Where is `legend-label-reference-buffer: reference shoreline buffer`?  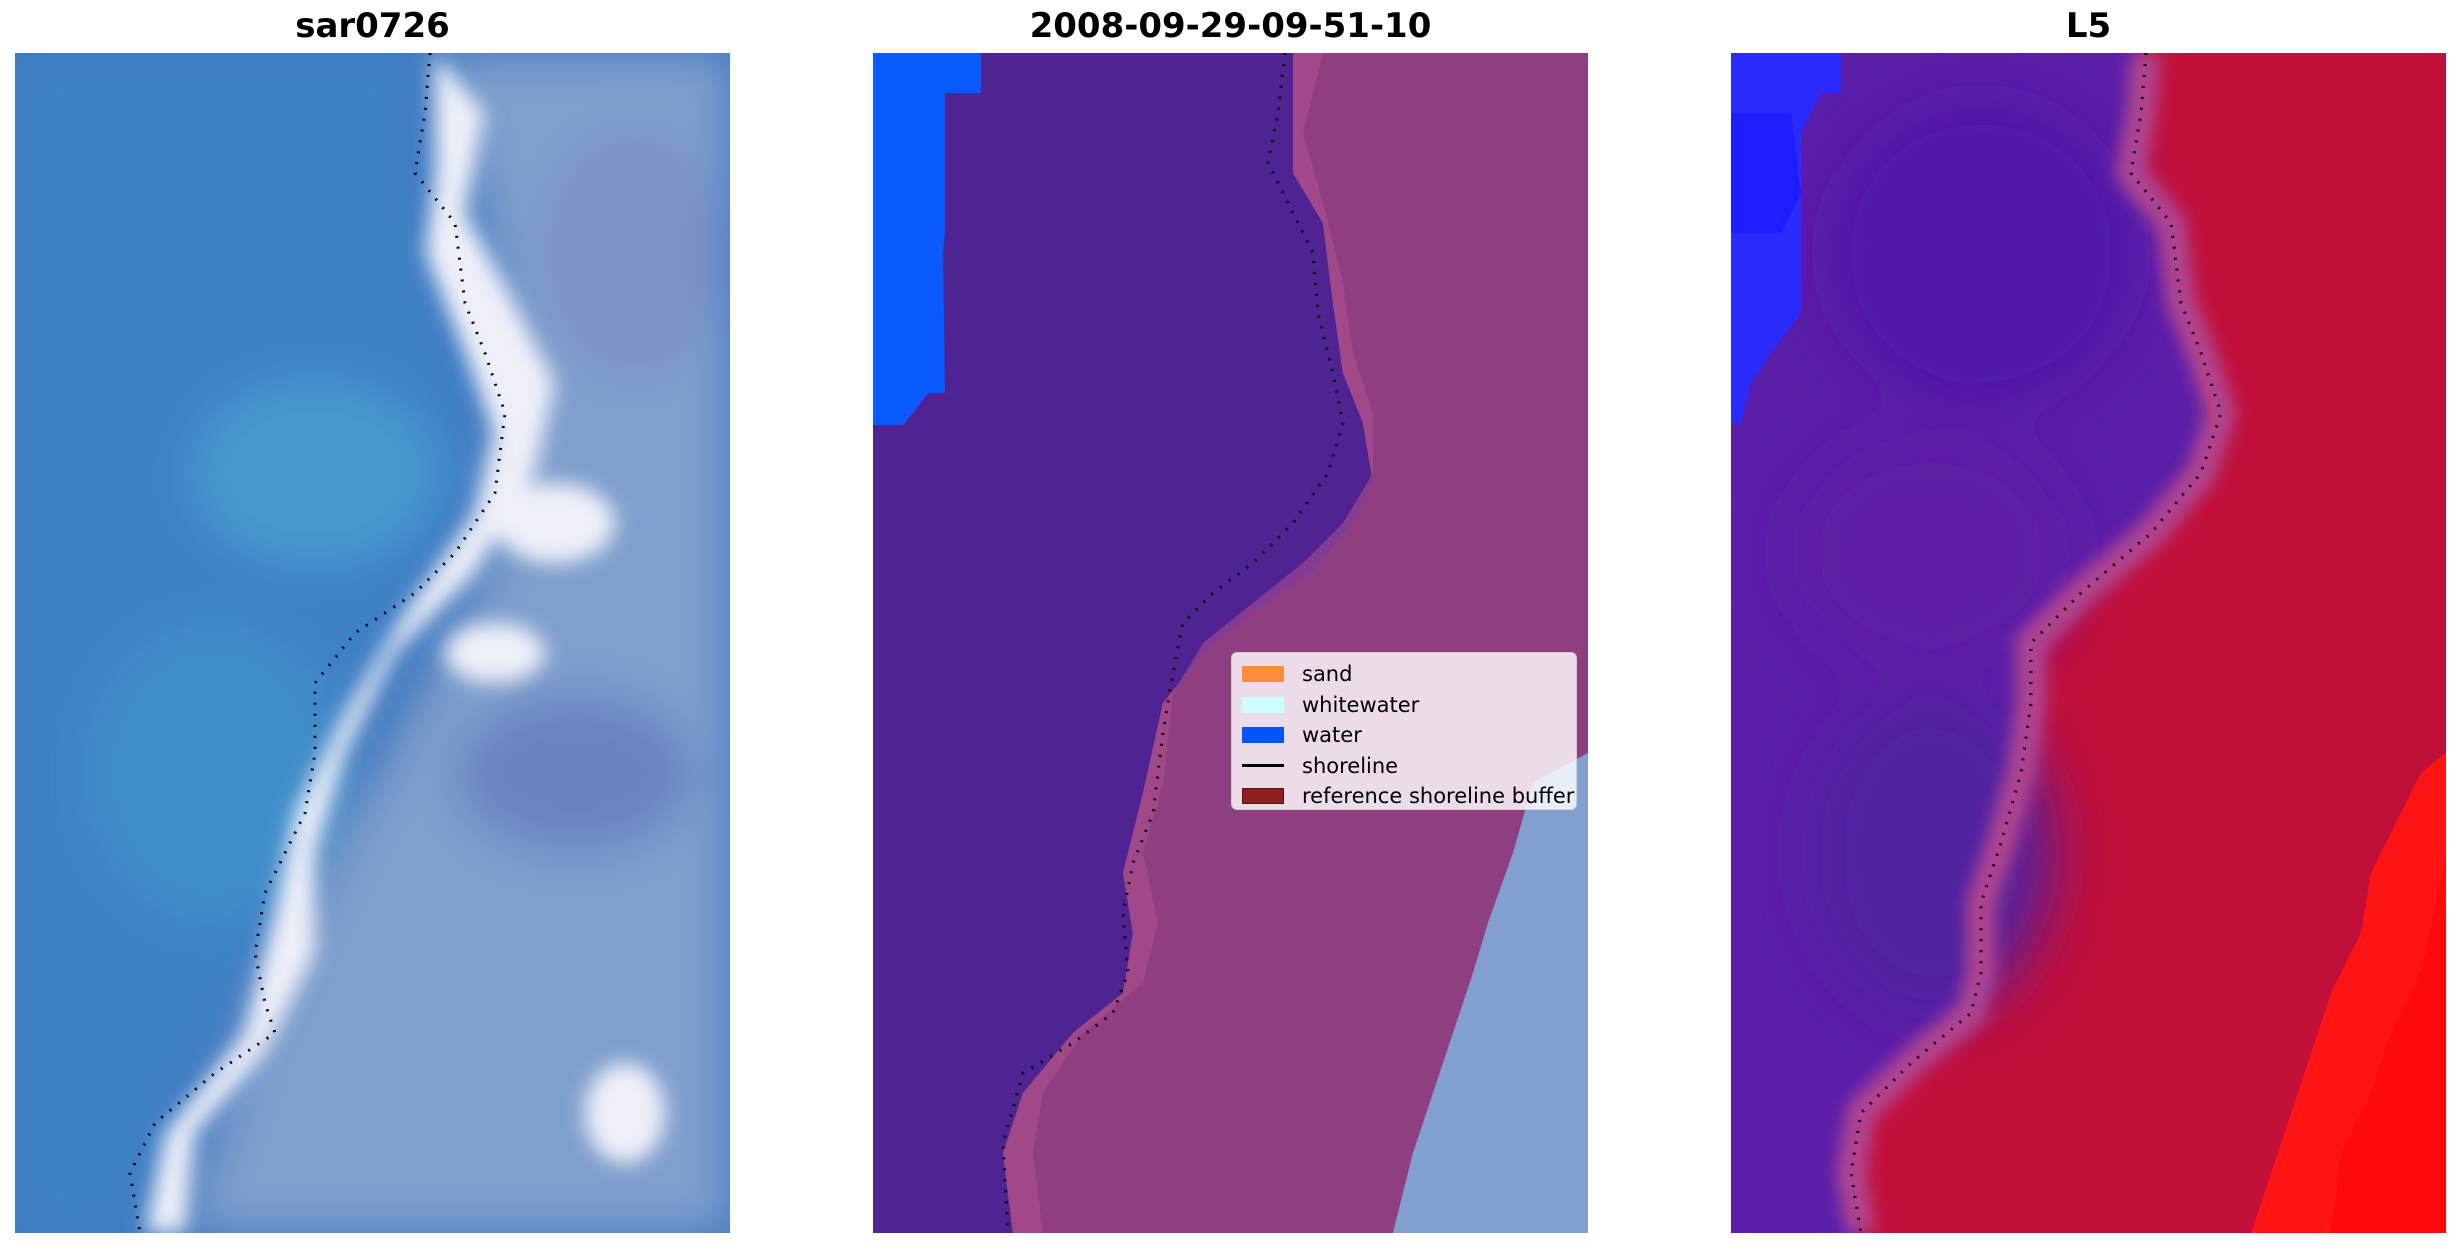
legend-label-reference-buffer: reference shoreline buffer is located at coordinates (1438, 796).